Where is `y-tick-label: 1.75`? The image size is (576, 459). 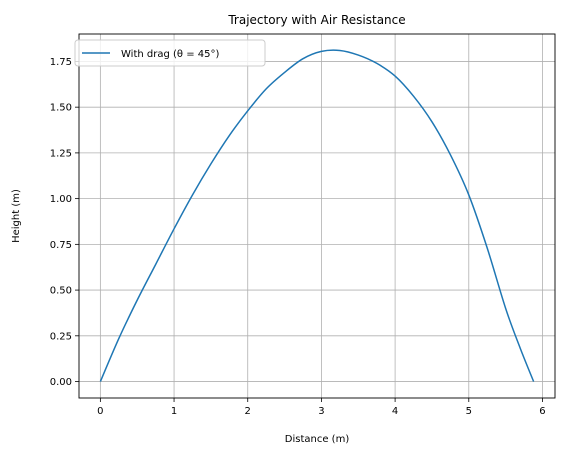
y-tick-label: 1.75 is located at coordinates (61, 62).